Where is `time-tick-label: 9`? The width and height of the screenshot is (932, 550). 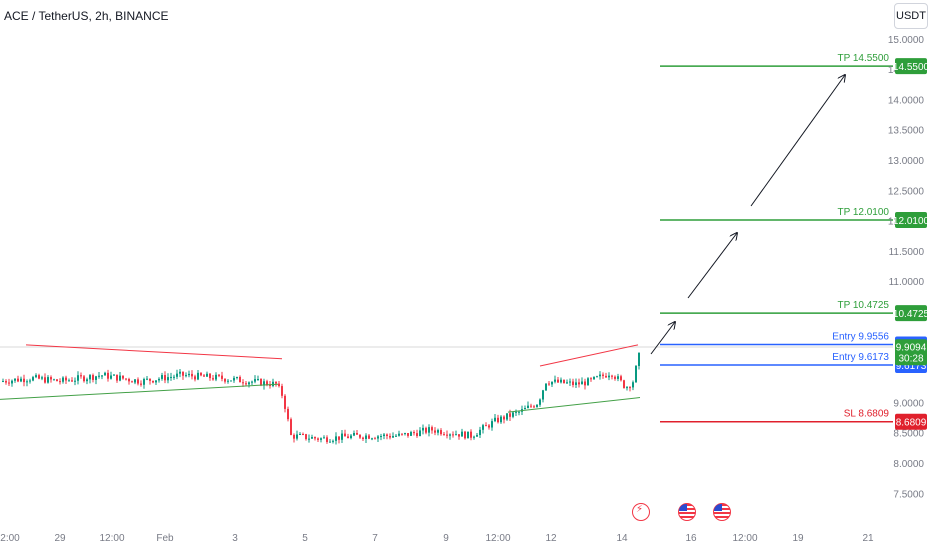 time-tick-label: 9 is located at coordinates (446, 538).